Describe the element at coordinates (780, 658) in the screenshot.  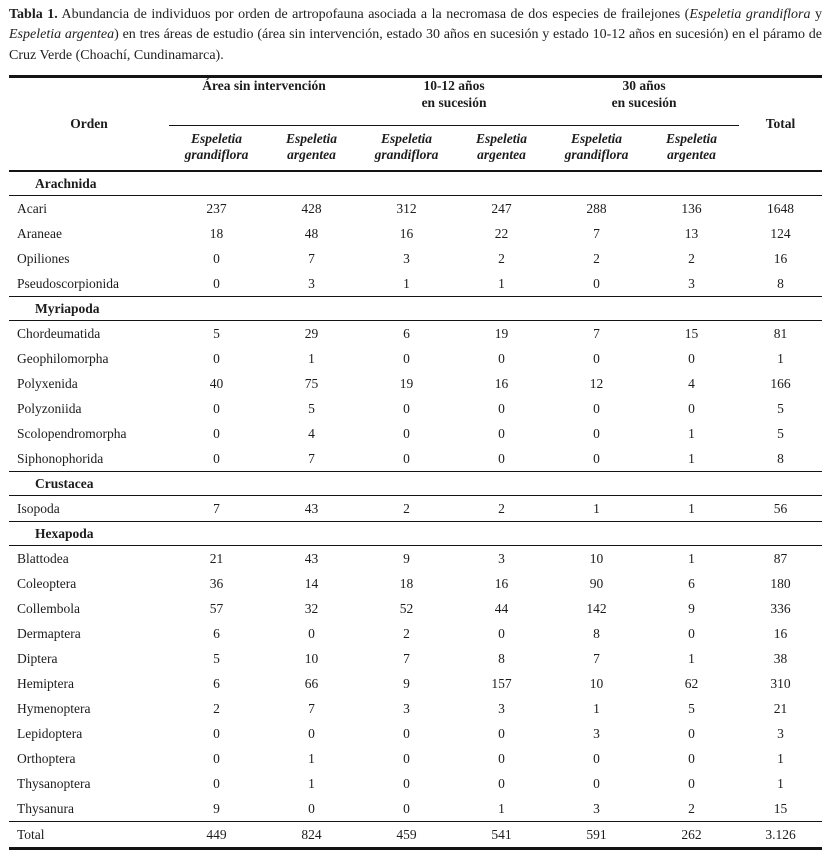
I see `total-value-cell: 38` at that location.